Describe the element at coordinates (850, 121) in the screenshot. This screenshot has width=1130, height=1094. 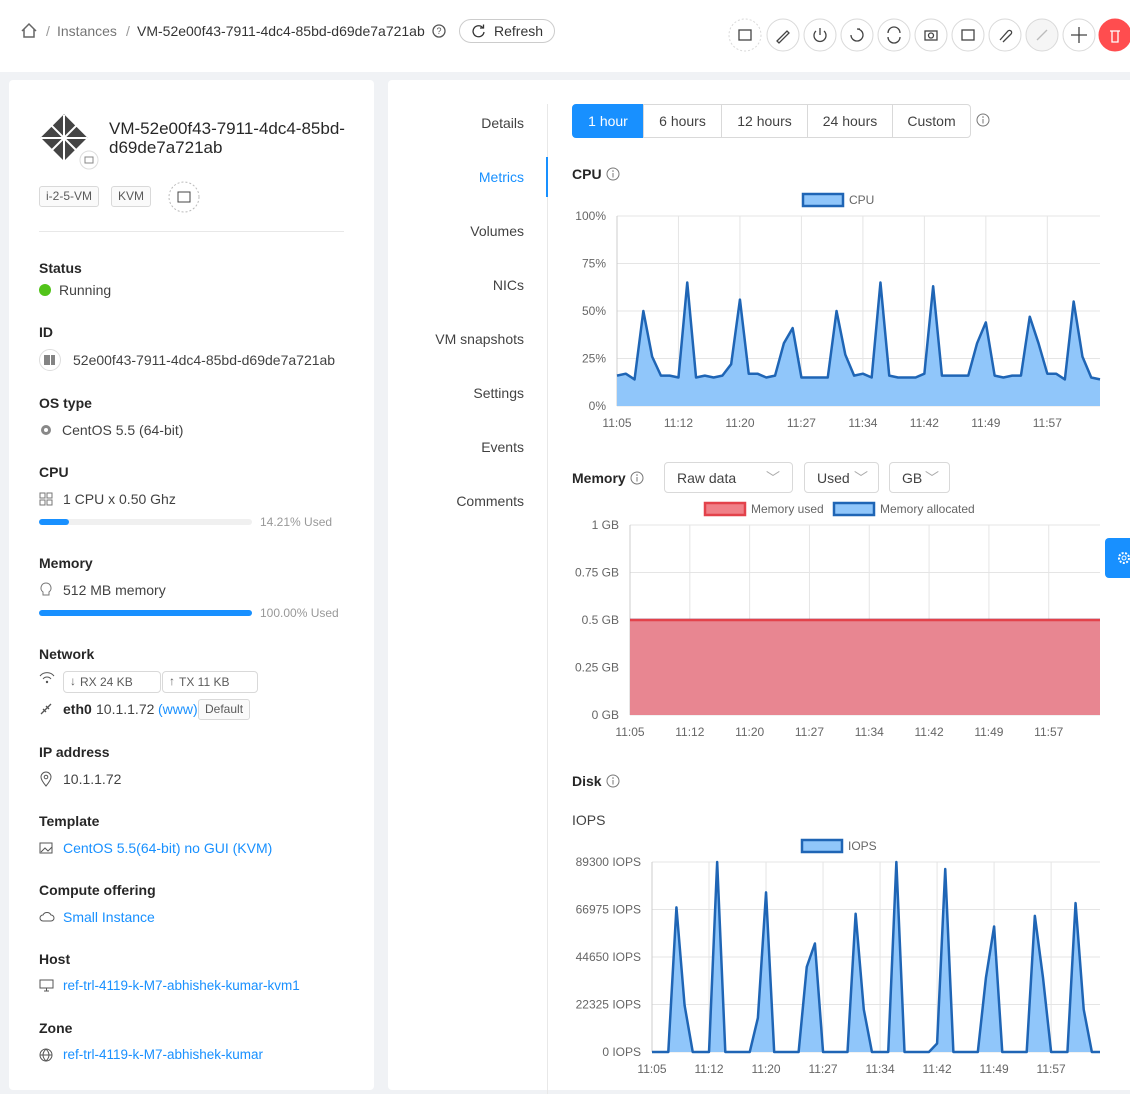
I see `time-range-button: 24 hours` at that location.